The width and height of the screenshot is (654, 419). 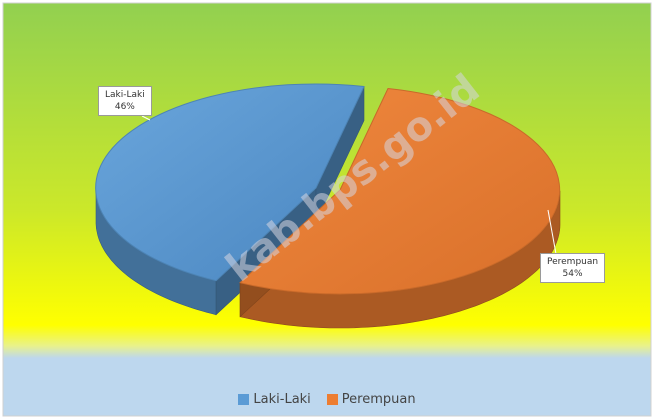 I want to click on legend: Laki-Laki Perempuan, so click(x=327, y=399).